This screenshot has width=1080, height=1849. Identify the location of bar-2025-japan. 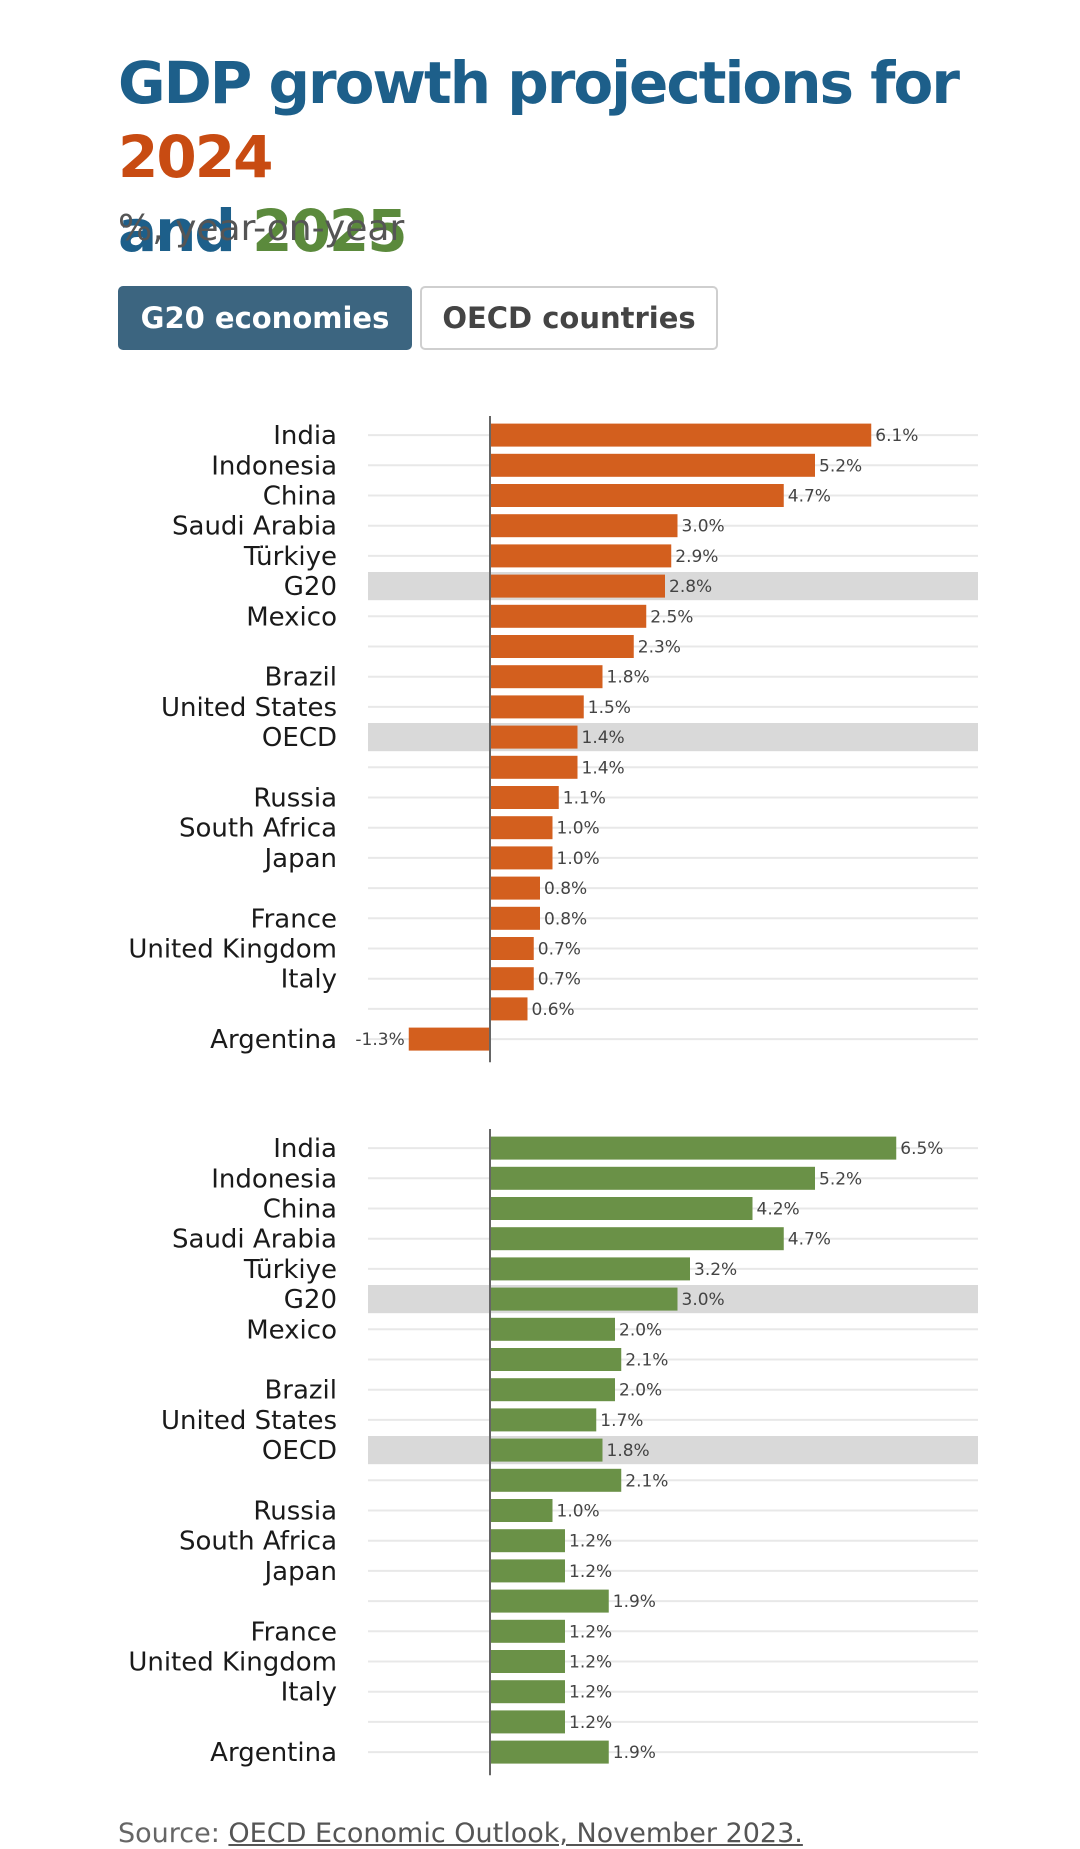
(527, 1571).